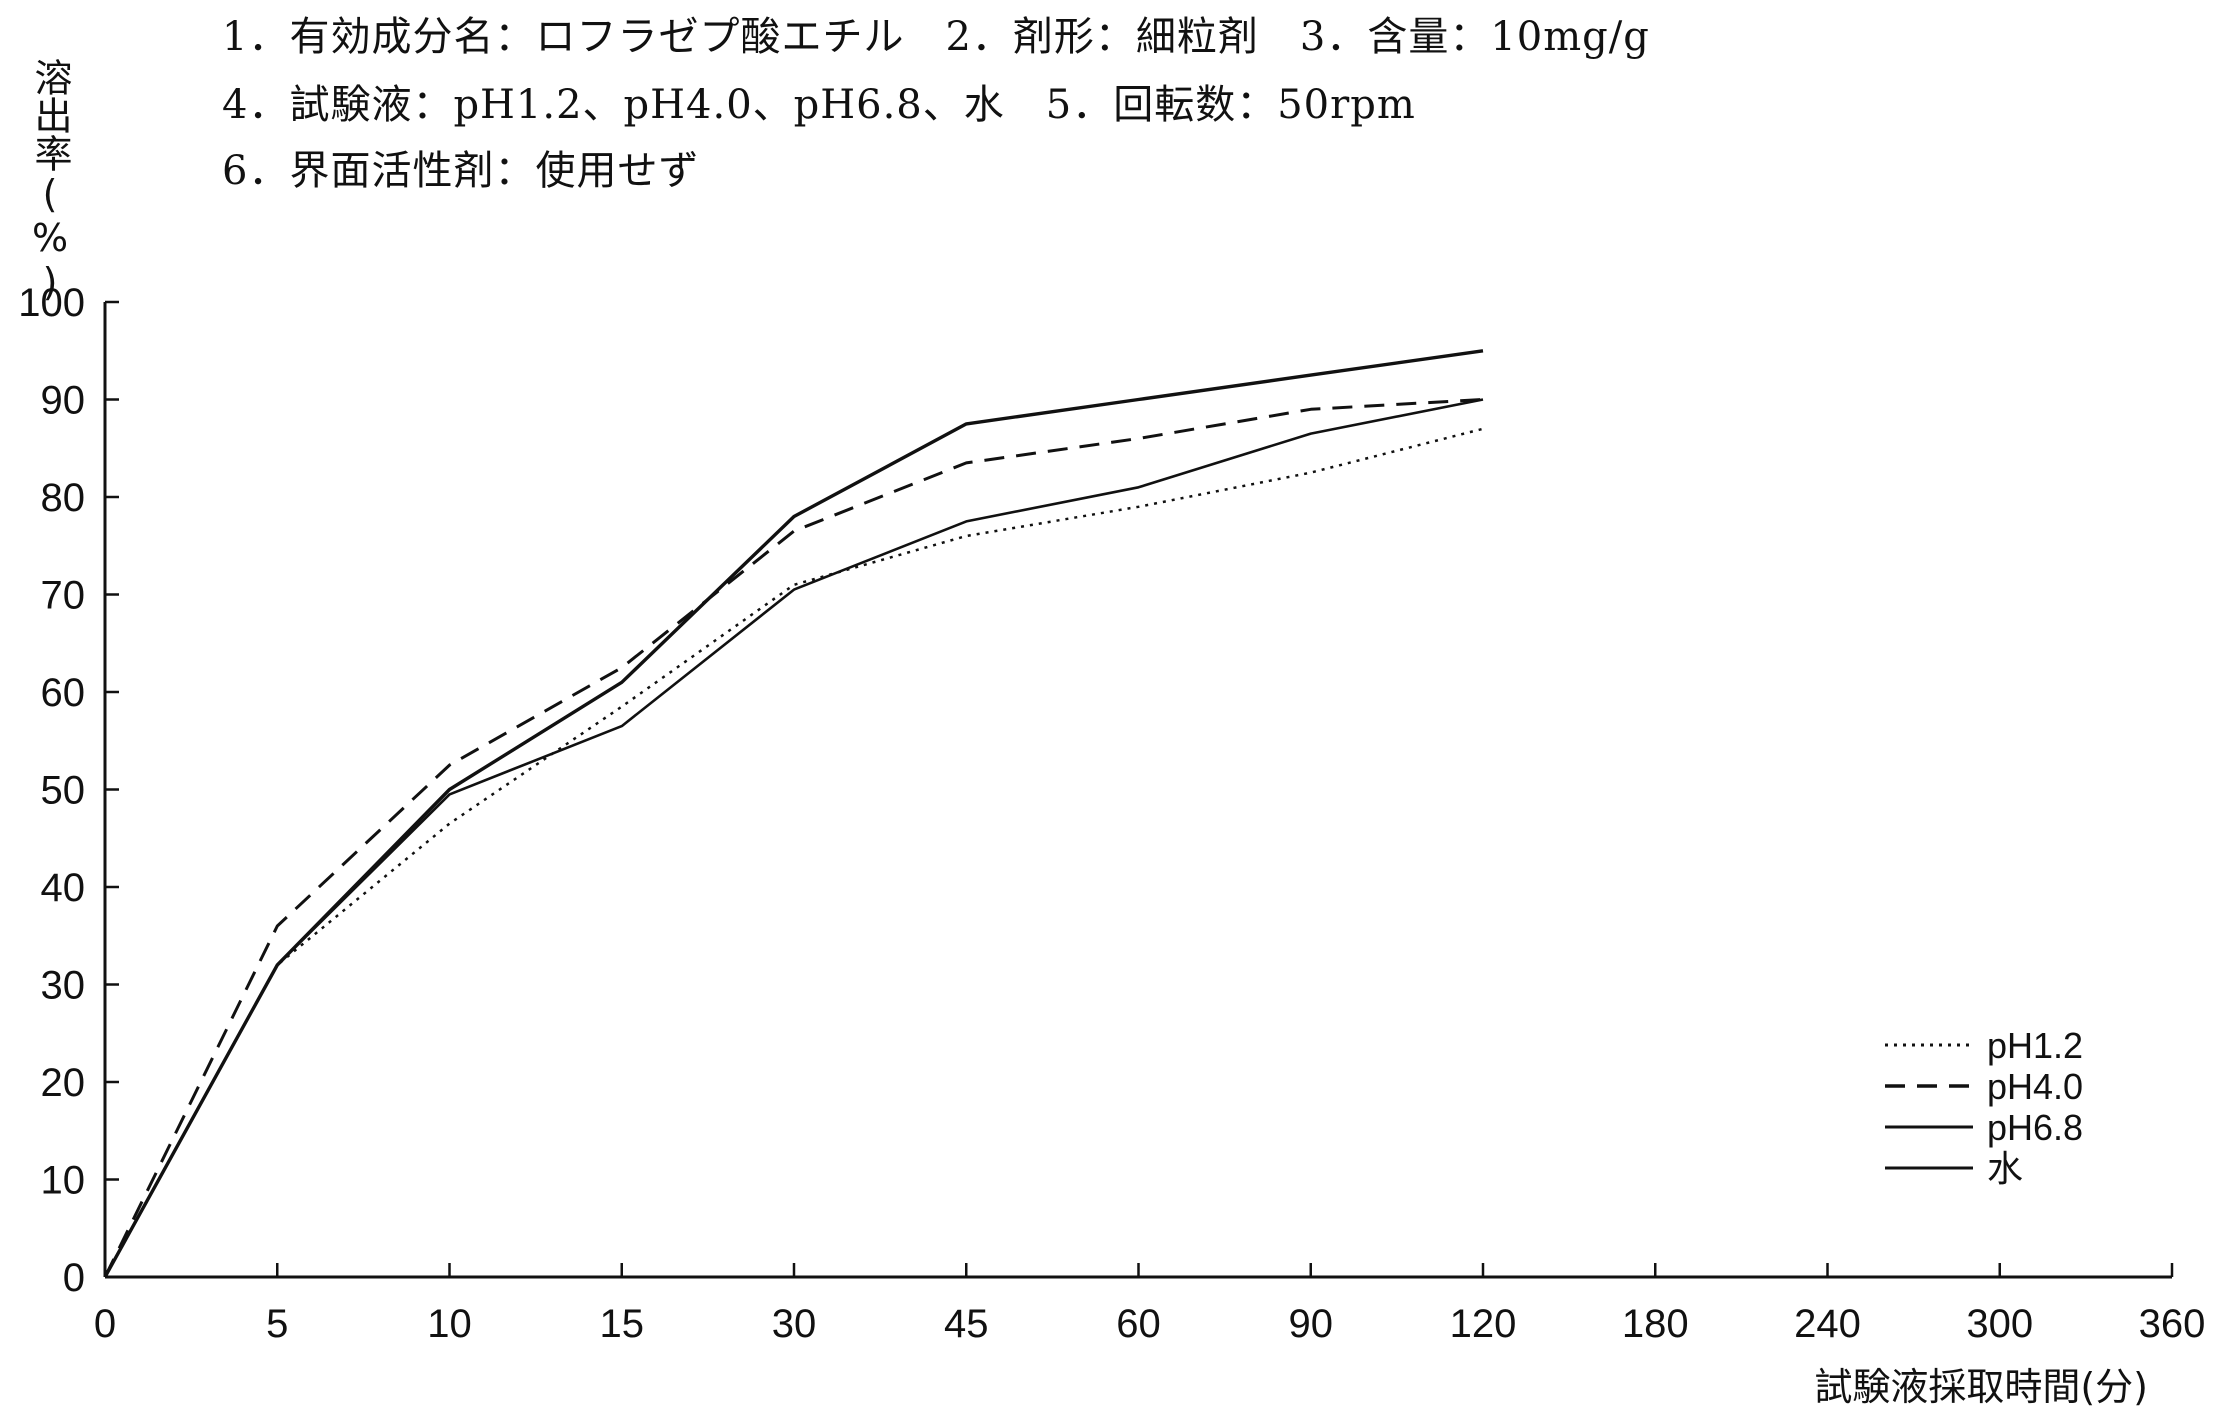 The height and width of the screenshot is (1417, 2216). What do you see at coordinates (2035, 1086) in the screenshot?
I see `legend-label-ph40: pH4.0` at bounding box center [2035, 1086].